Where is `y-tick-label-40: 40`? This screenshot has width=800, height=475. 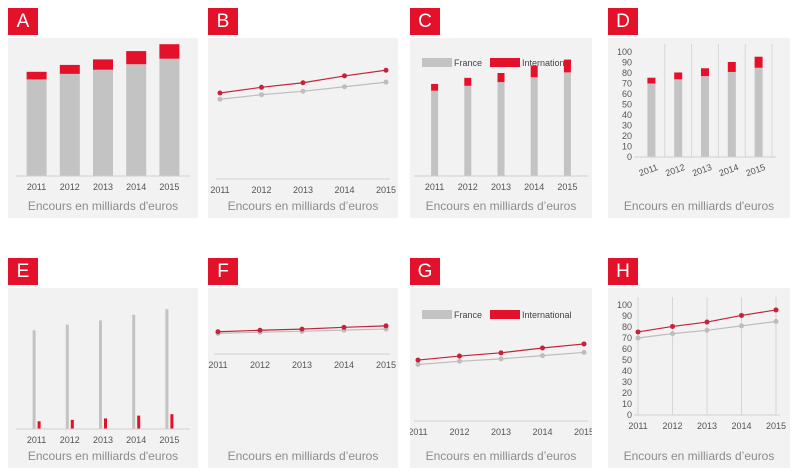
y-tick-label-40: 40 is located at coordinates (627, 371).